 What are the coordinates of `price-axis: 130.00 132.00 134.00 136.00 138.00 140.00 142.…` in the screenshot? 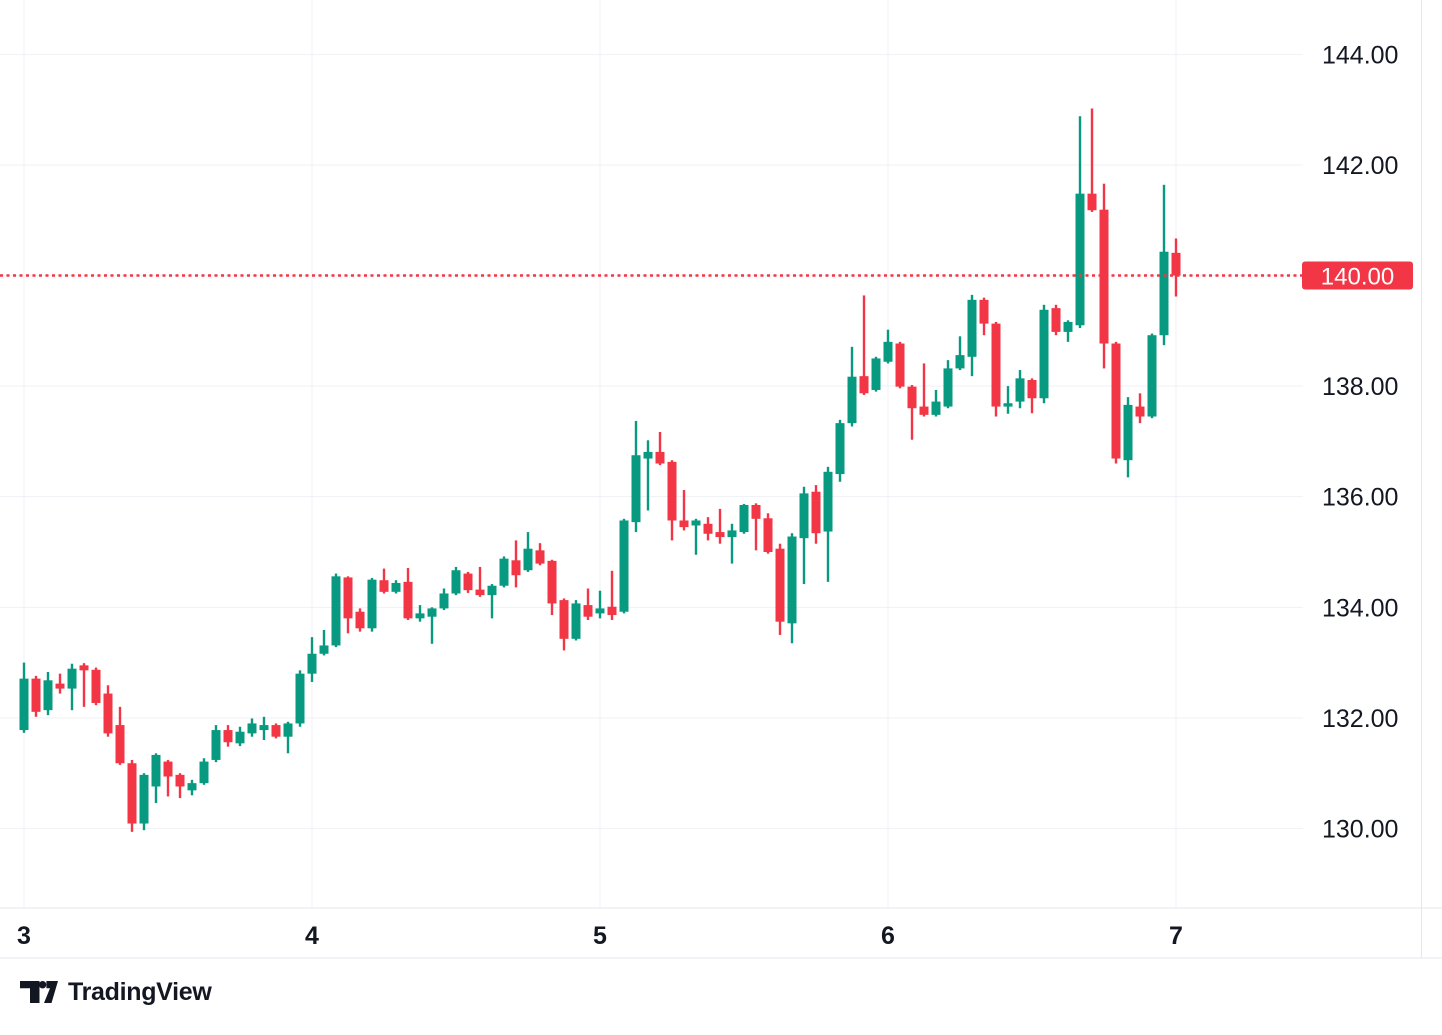 It's located at (1357, 442).